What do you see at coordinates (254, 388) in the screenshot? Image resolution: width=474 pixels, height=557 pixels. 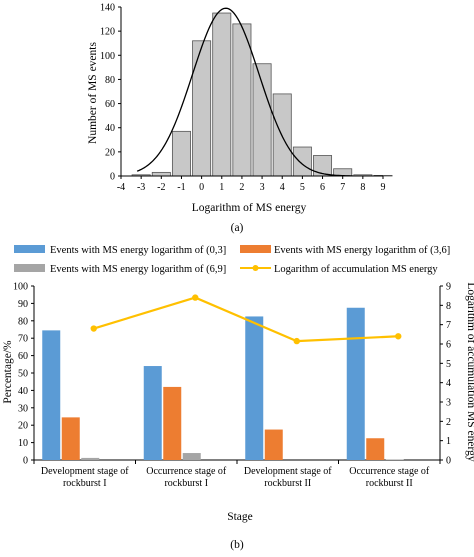 I see `stage-bar-s1-c3` at bounding box center [254, 388].